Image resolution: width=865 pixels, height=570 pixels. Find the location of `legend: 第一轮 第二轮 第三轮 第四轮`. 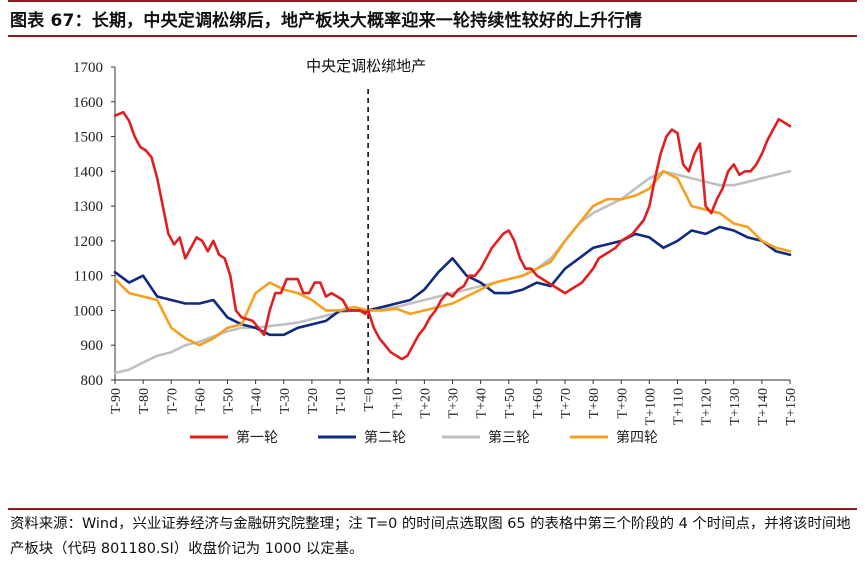

legend: 第一轮 第二轮 第三轮 第四轮 is located at coordinates (424, 437).